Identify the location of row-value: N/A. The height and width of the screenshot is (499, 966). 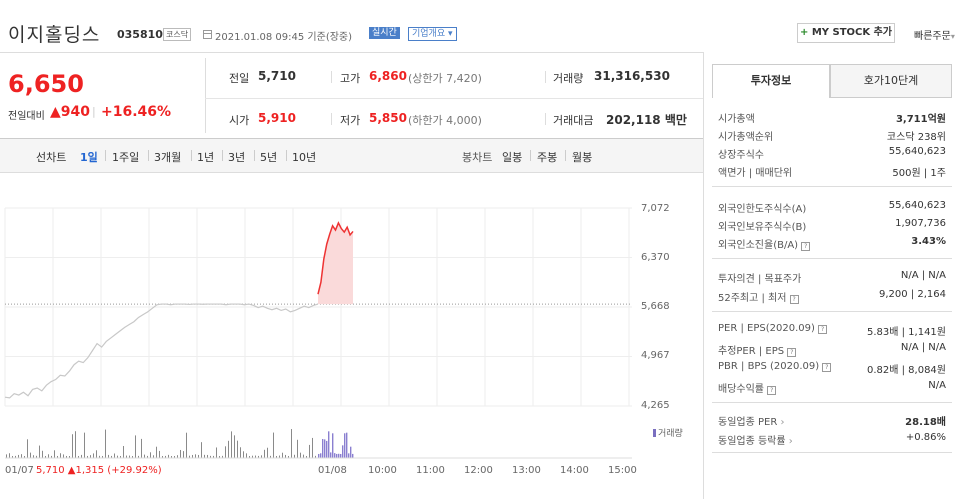
(937, 385).